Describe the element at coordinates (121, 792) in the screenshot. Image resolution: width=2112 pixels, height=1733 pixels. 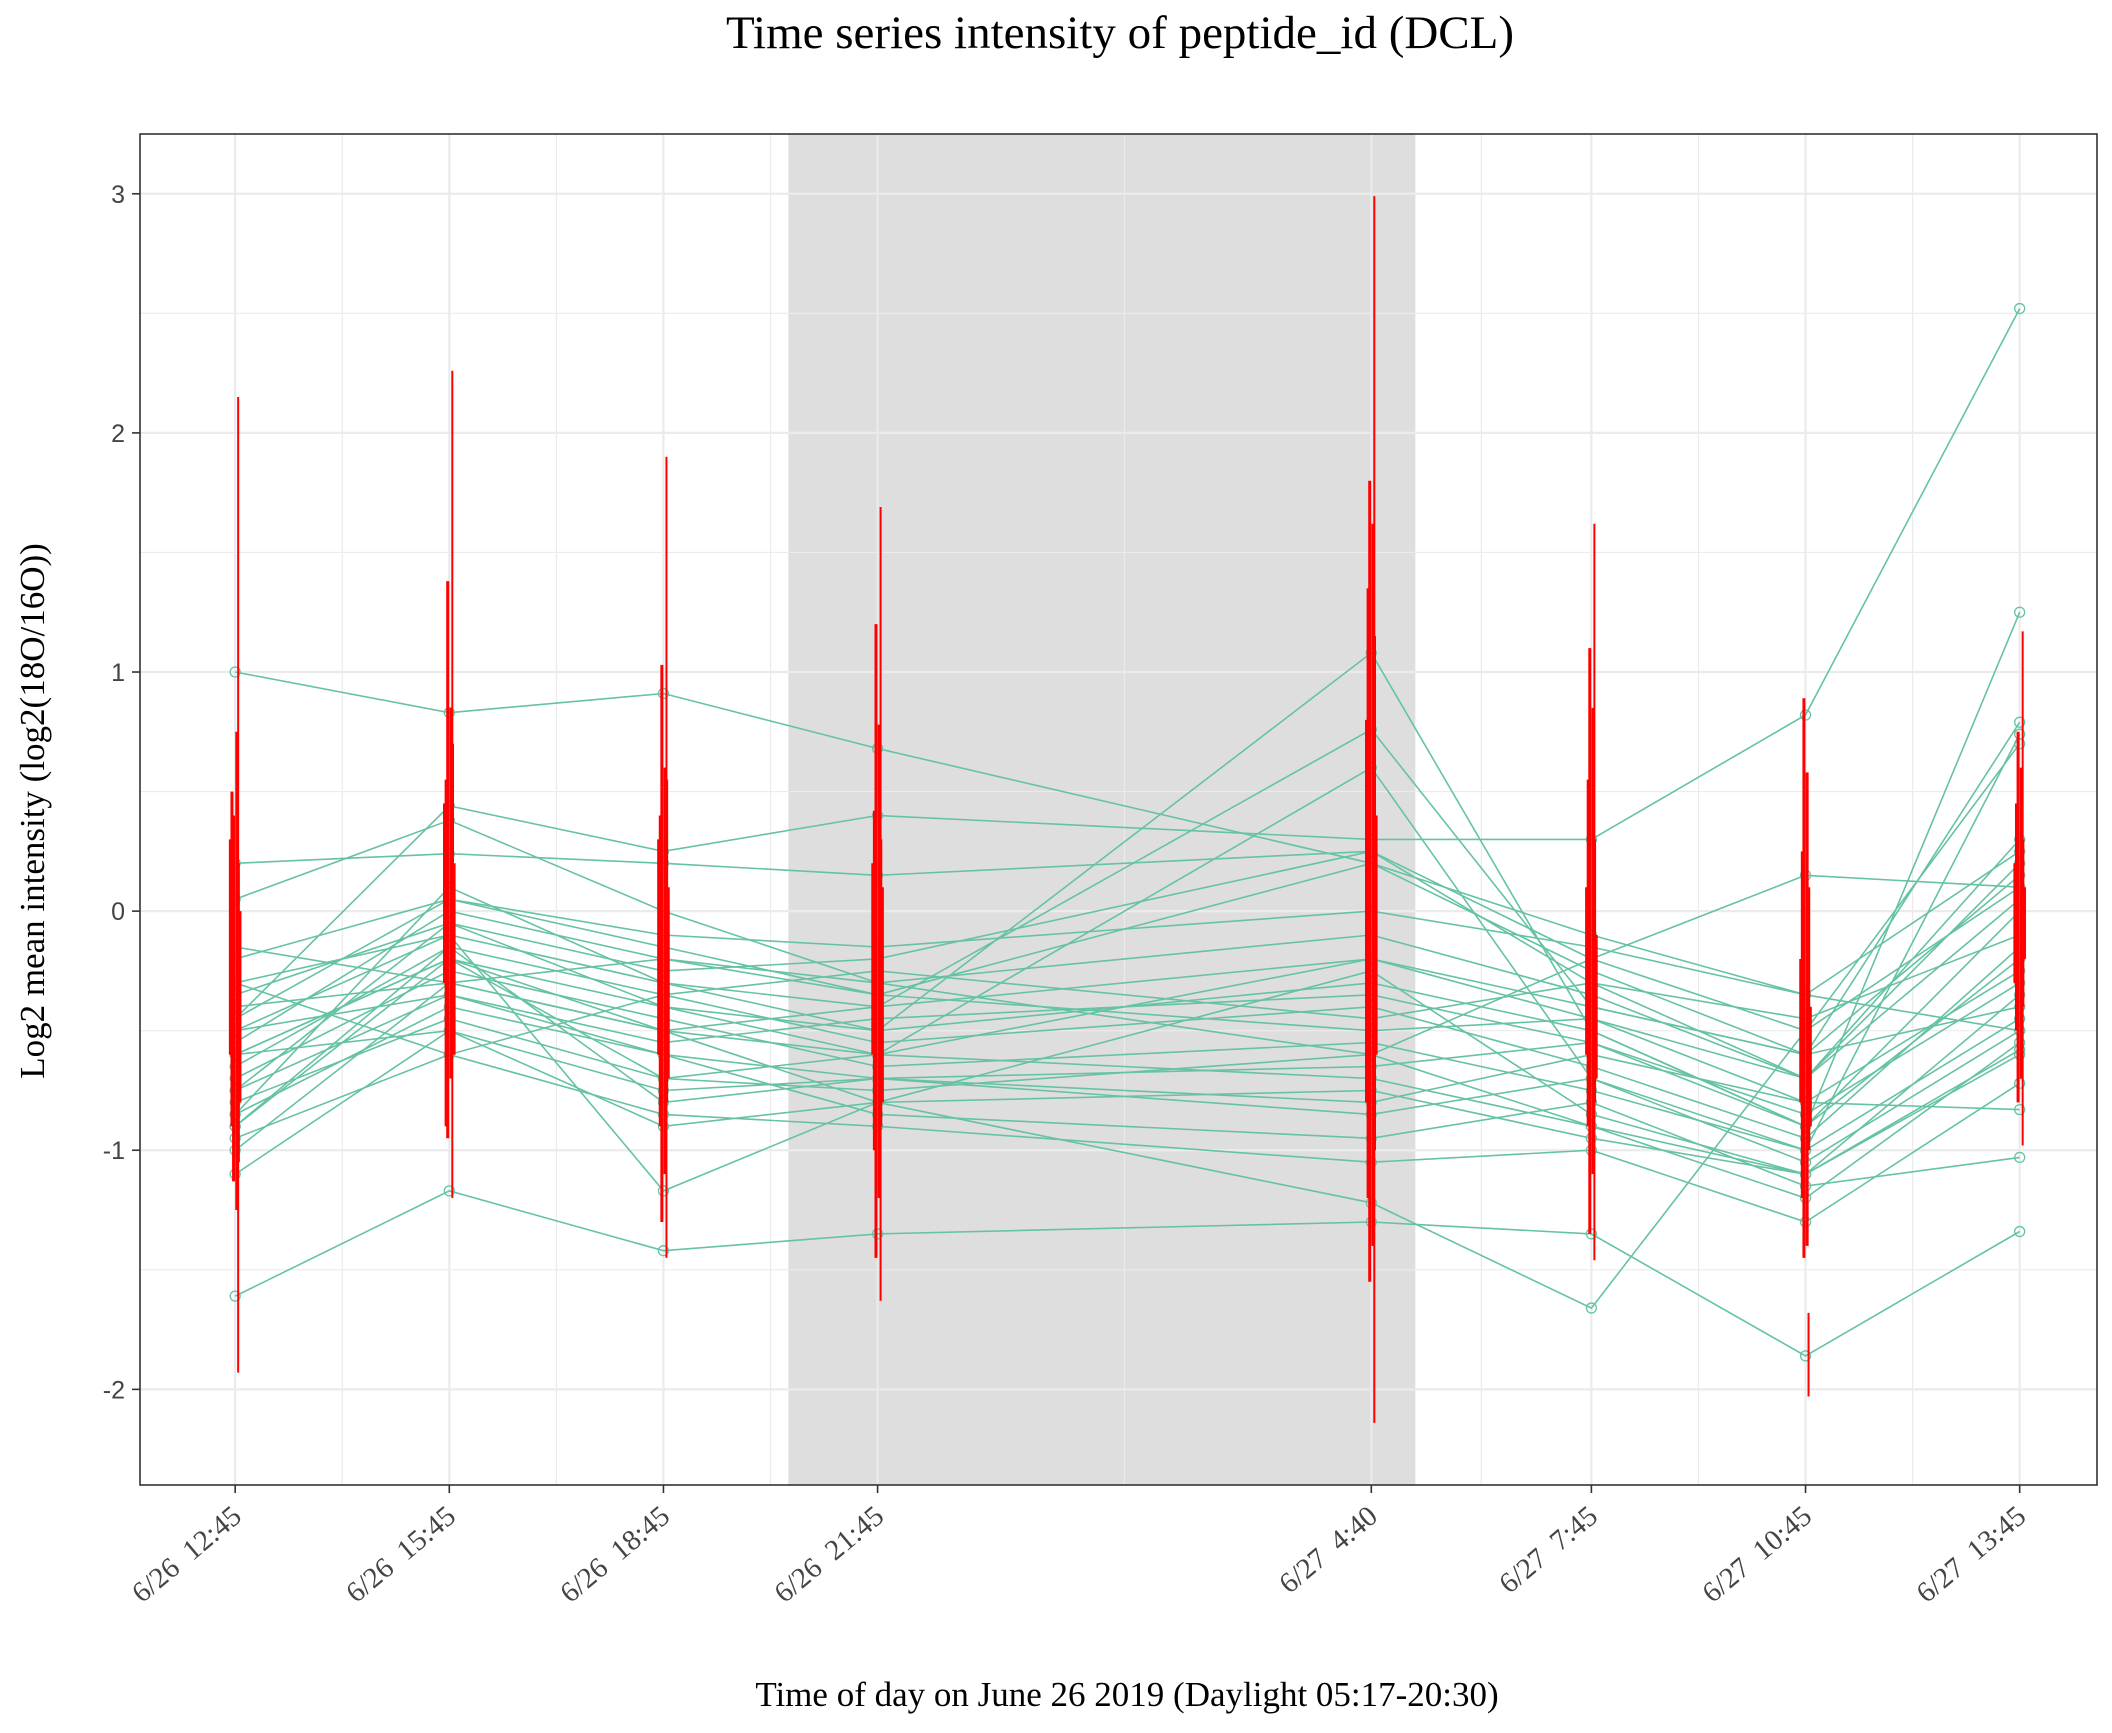
I see `y-axis: -2 -1 0 1 2 3` at that location.